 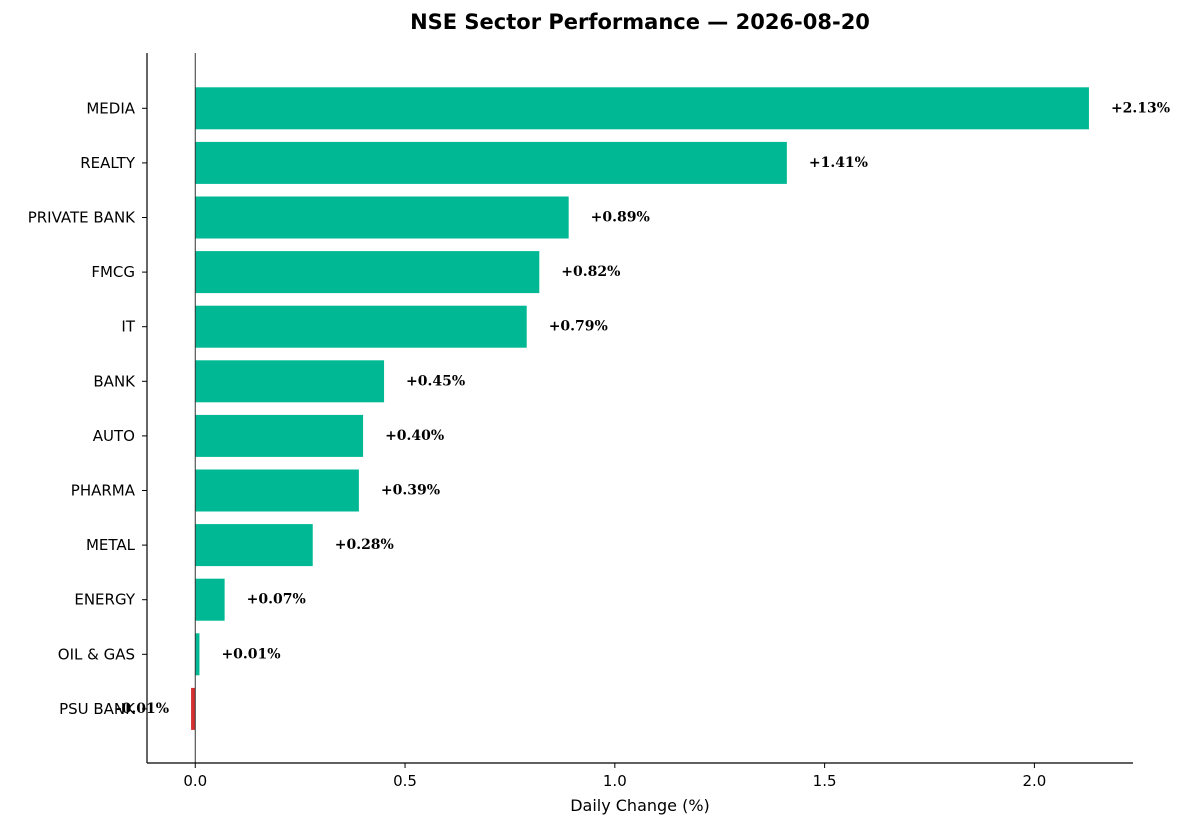 What do you see at coordinates (110, 108) in the screenshot?
I see `category-label: MEDIA` at bounding box center [110, 108].